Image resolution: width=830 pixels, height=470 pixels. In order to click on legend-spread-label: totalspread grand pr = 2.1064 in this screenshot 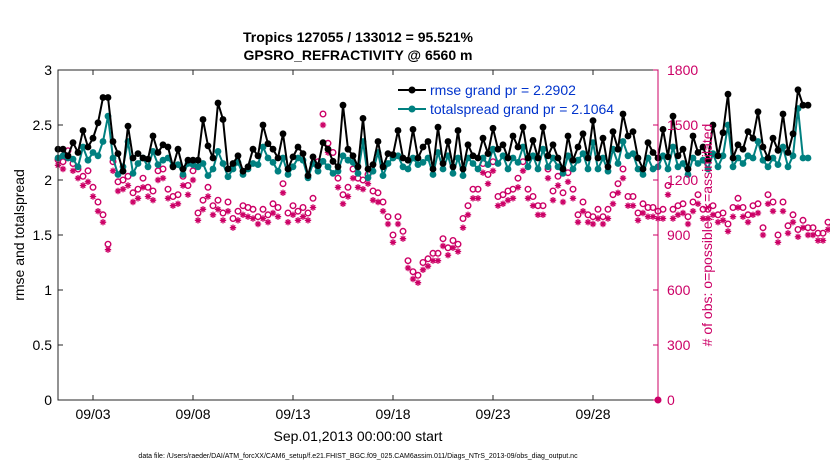, I will do `click(522, 109)`.